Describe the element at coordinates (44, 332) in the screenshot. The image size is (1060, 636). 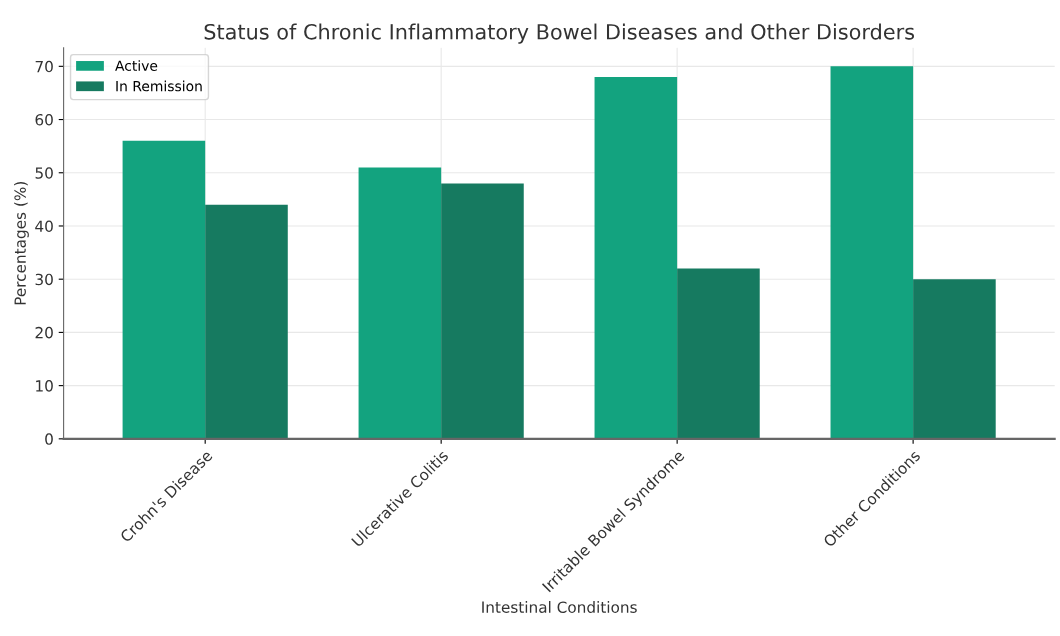
I see `y-tick-label: 20` at that location.